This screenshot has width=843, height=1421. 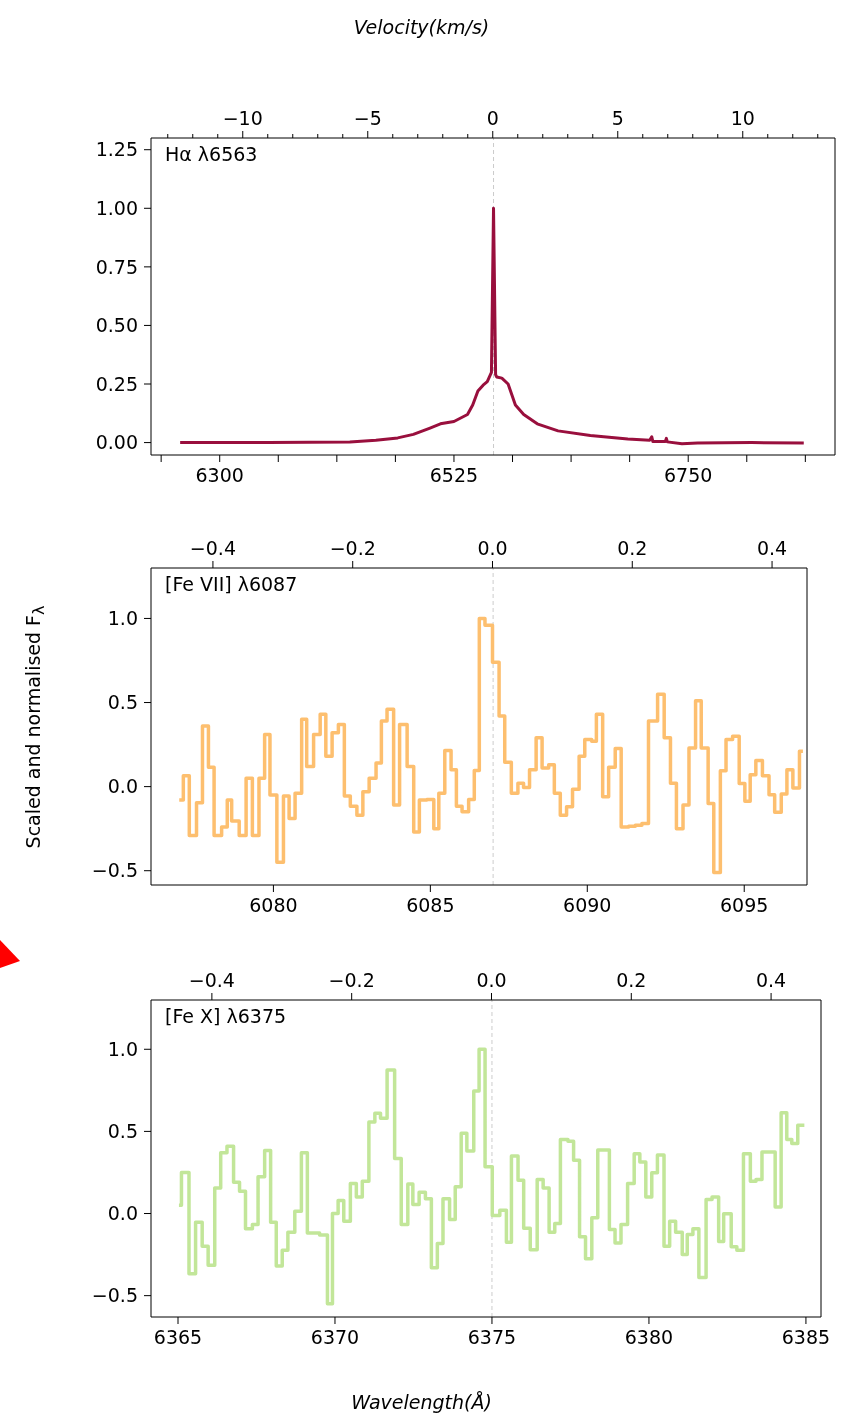 I want to click on x-tick-label: 6385, so click(x=806, y=1337).